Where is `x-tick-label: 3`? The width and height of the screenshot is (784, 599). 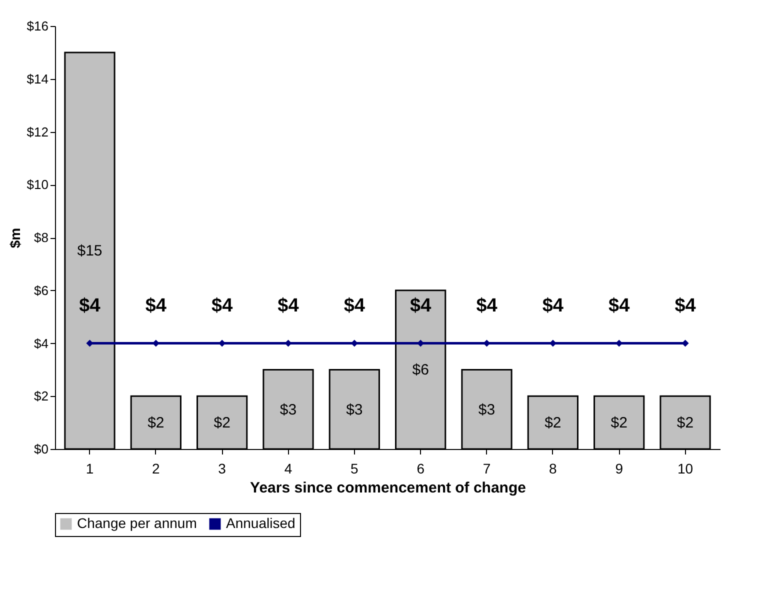
x-tick-label: 3 is located at coordinates (222, 468).